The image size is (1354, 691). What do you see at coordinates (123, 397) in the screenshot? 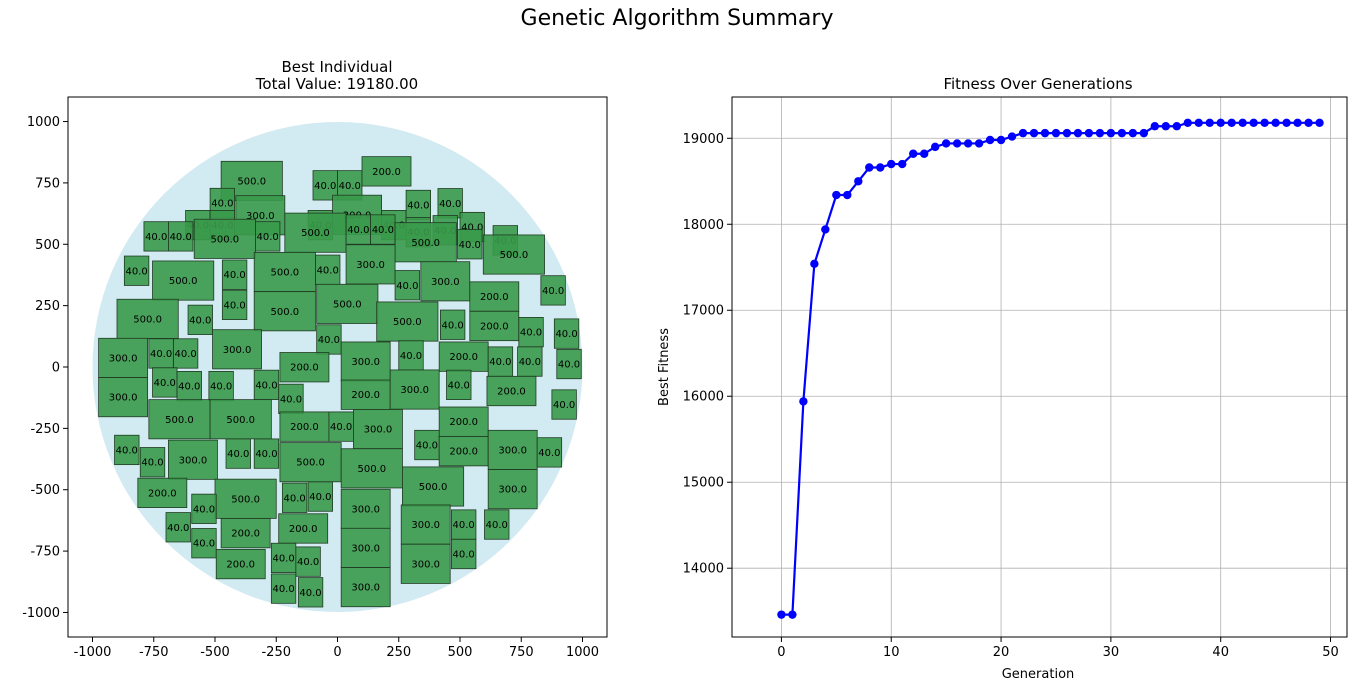
I see `item-64: 300.0` at bounding box center [123, 397].